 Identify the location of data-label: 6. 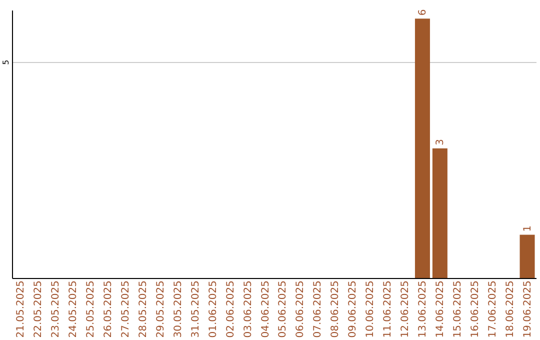
(422, 12).